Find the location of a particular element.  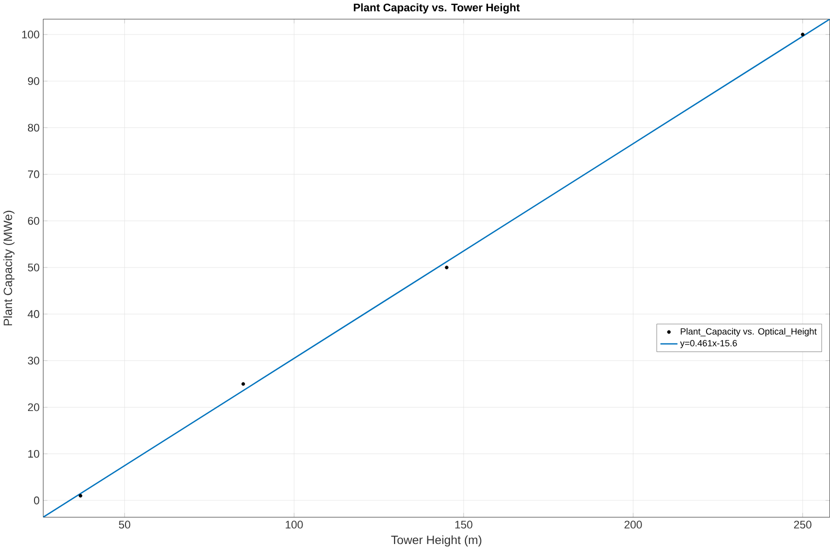

legend-label: Plant_Capacity vs. Optical_Height is located at coordinates (748, 332).